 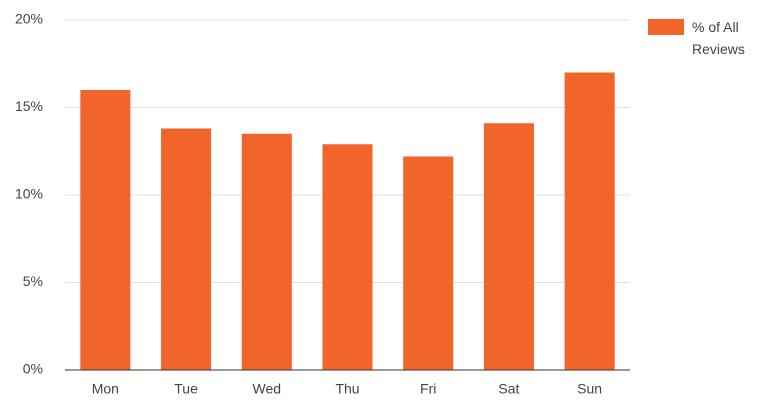 What do you see at coordinates (267, 389) in the screenshot?
I see `x-tick-label: Wed` at bounding box center [267, 389].